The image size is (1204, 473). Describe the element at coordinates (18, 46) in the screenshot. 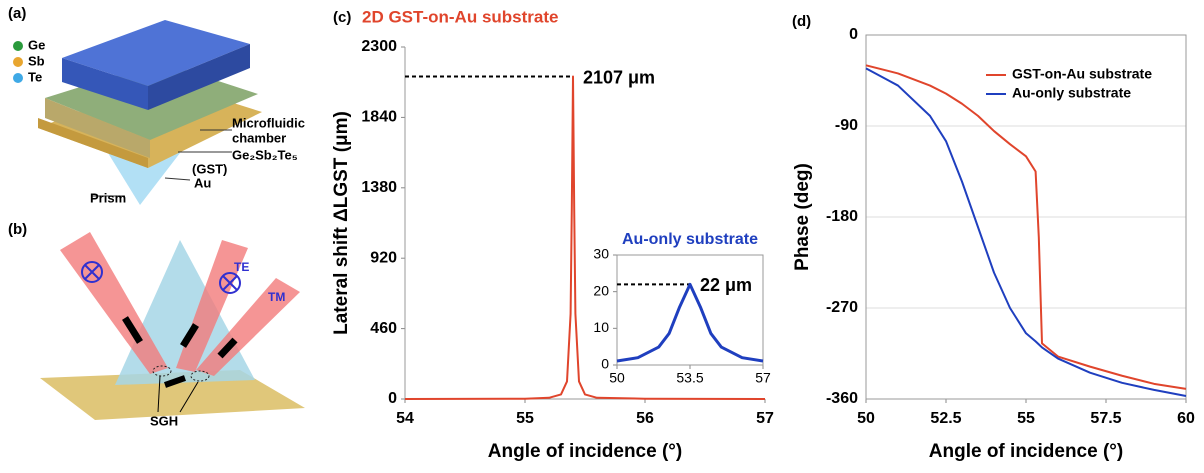

I see `ge-dot` at that location.